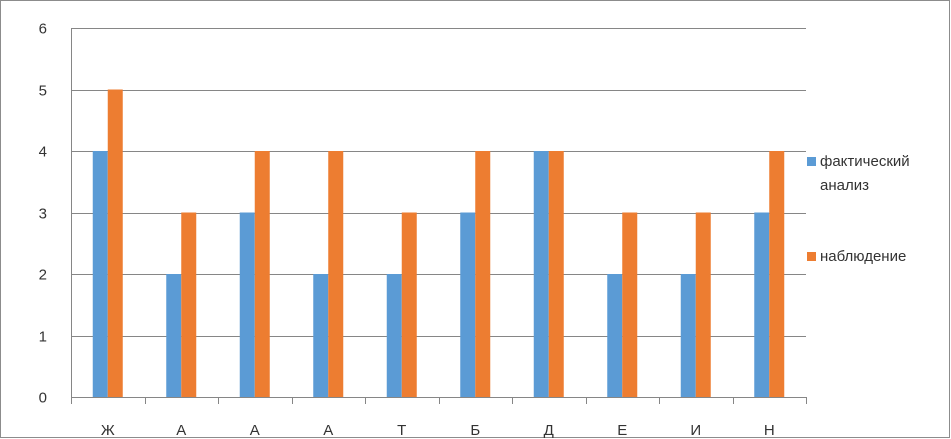 The width and height of the screenshot is (951, 439). Describe the element at coordinates (695, 430) in the screenshot. I see `x-tick-label: И` at that location.